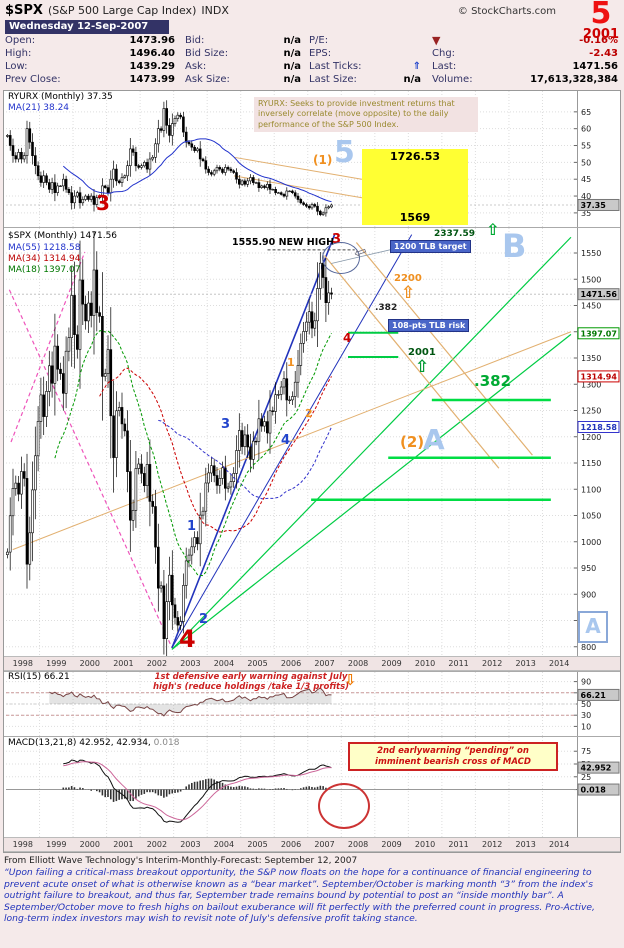  What do you see at coordinates (591, 489) in the screenshot?
I see `svg-text: 1100` at bounding box center [591, 489].